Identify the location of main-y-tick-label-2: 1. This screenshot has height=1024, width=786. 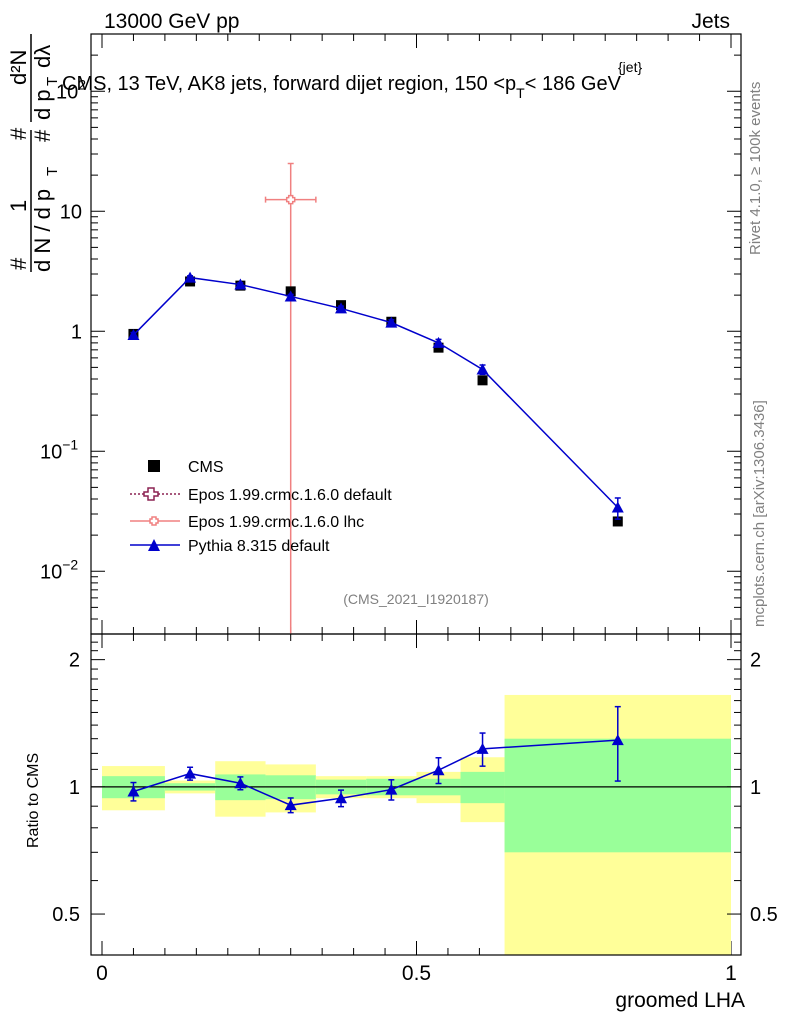
(76, 332).